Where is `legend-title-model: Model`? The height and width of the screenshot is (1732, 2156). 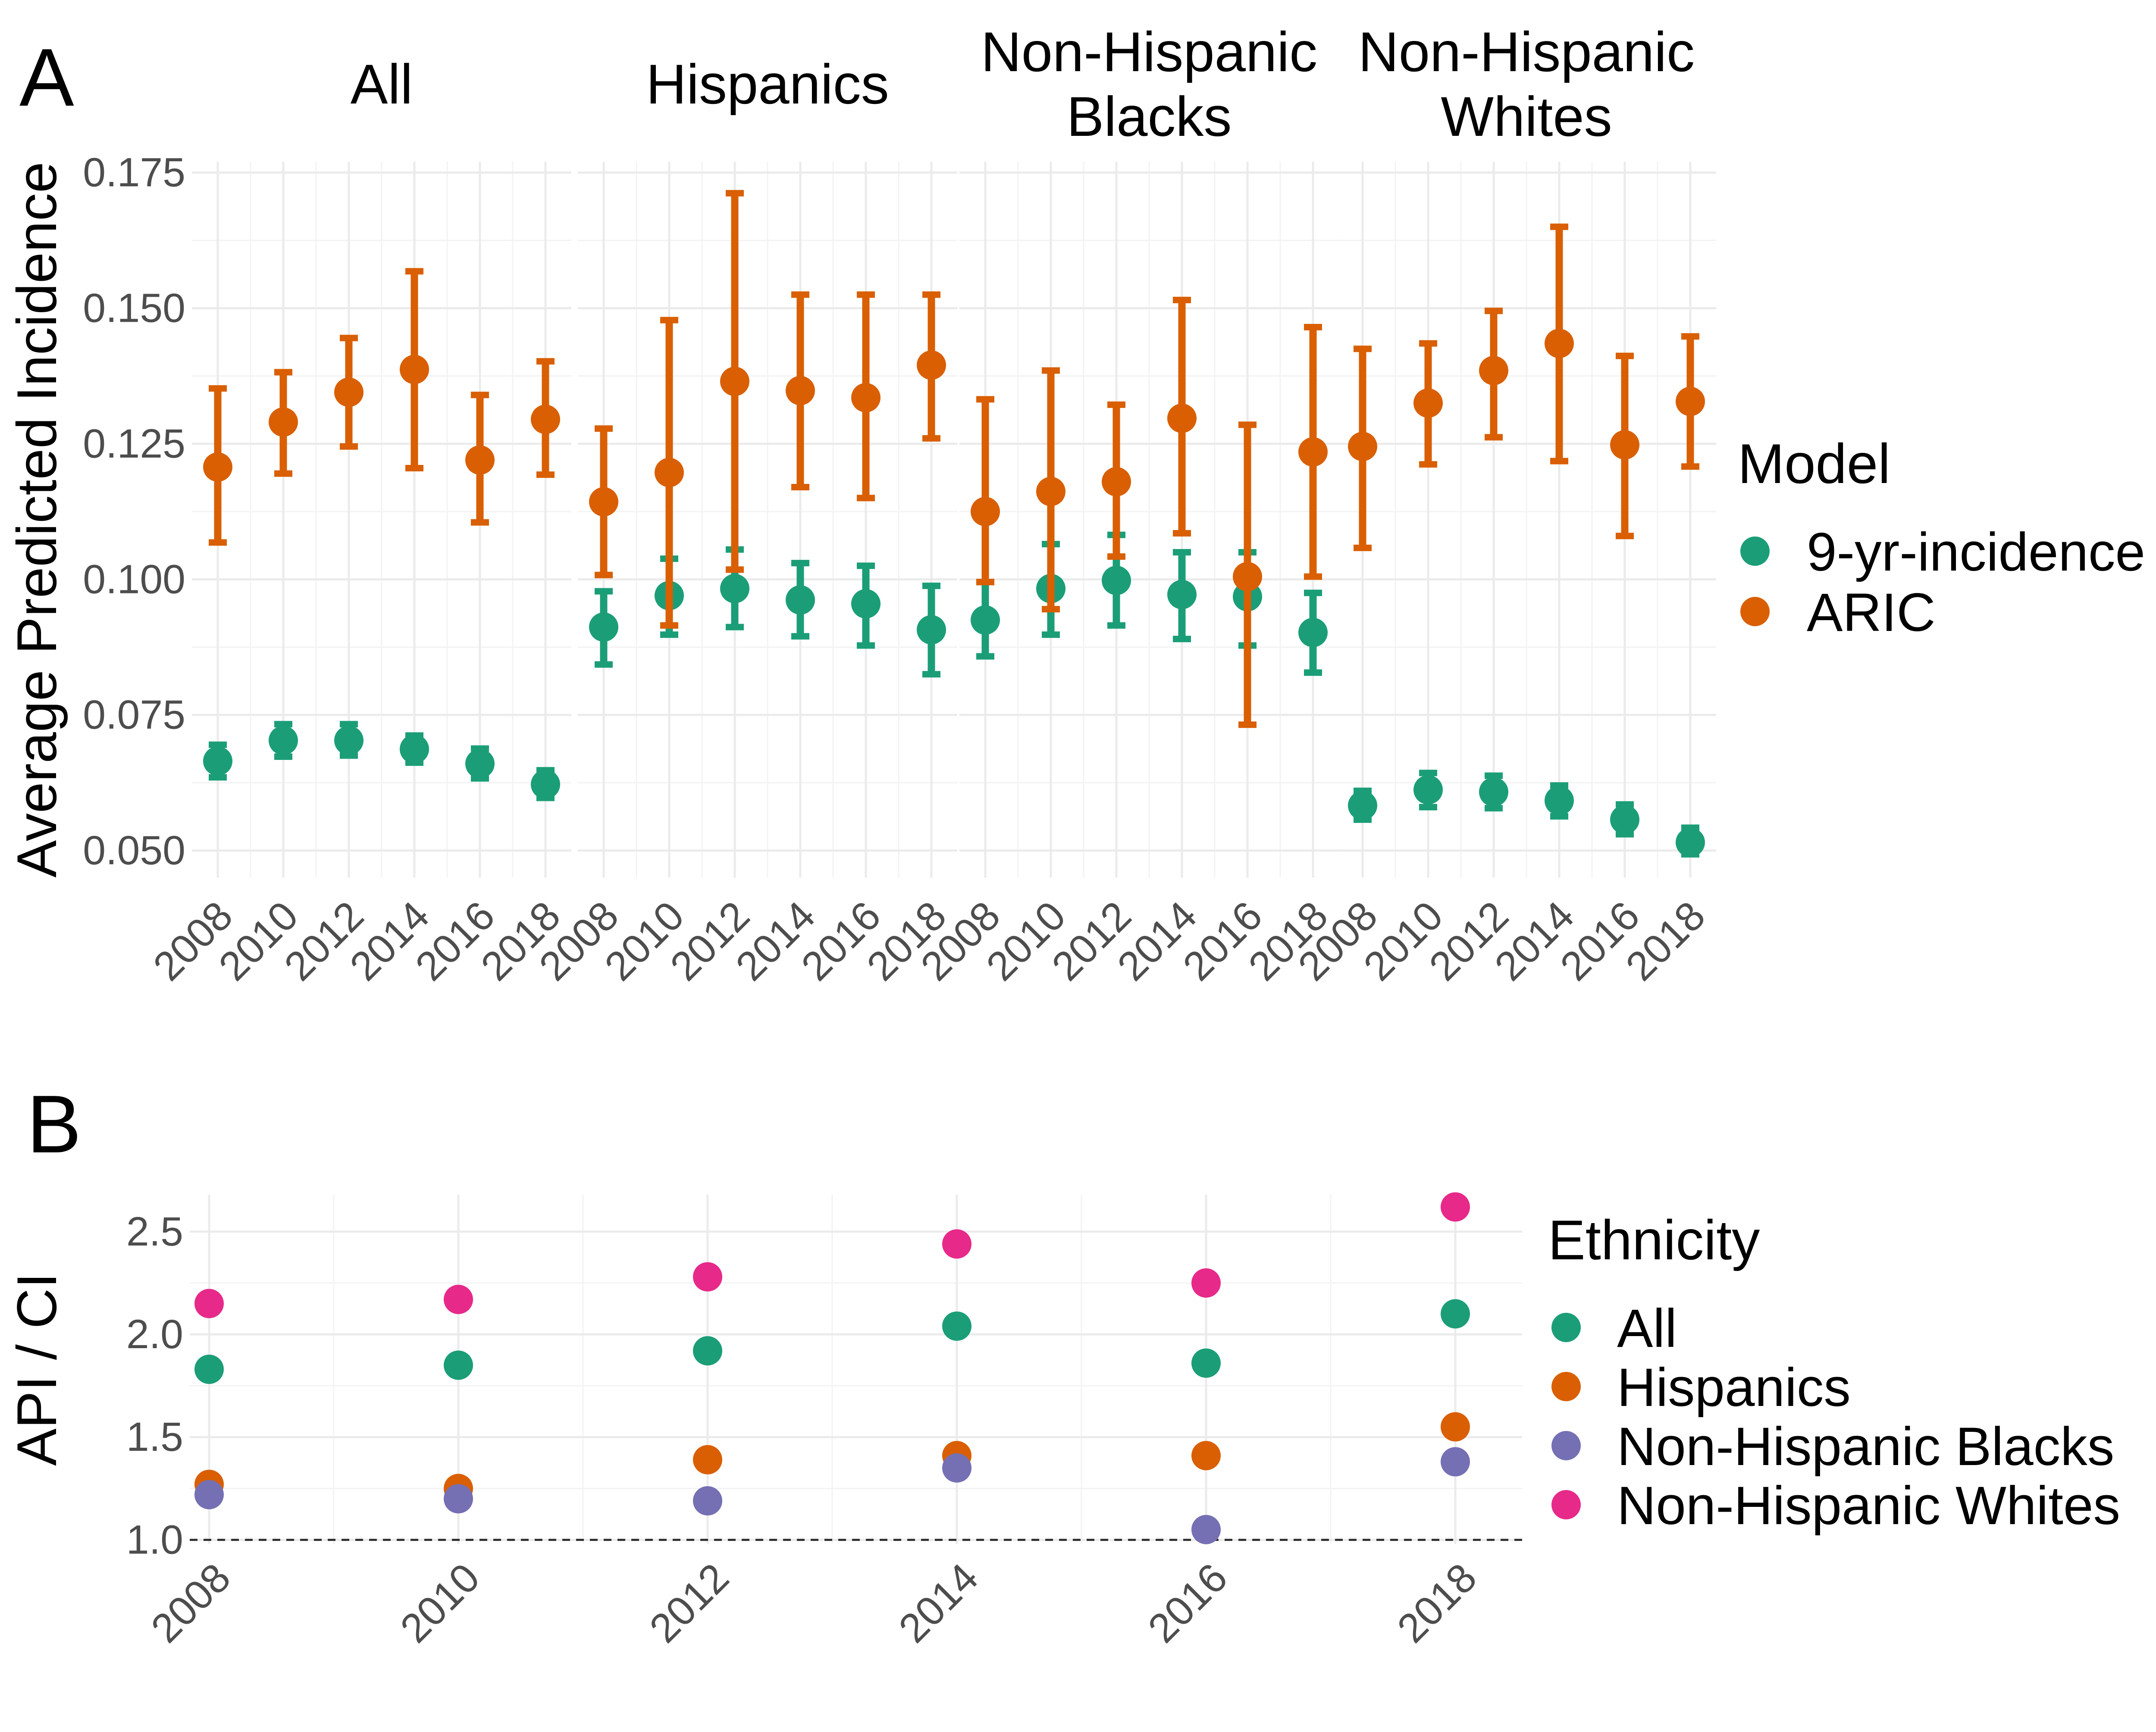 legend-title-model: Model is located at coordinates (1814, 463).